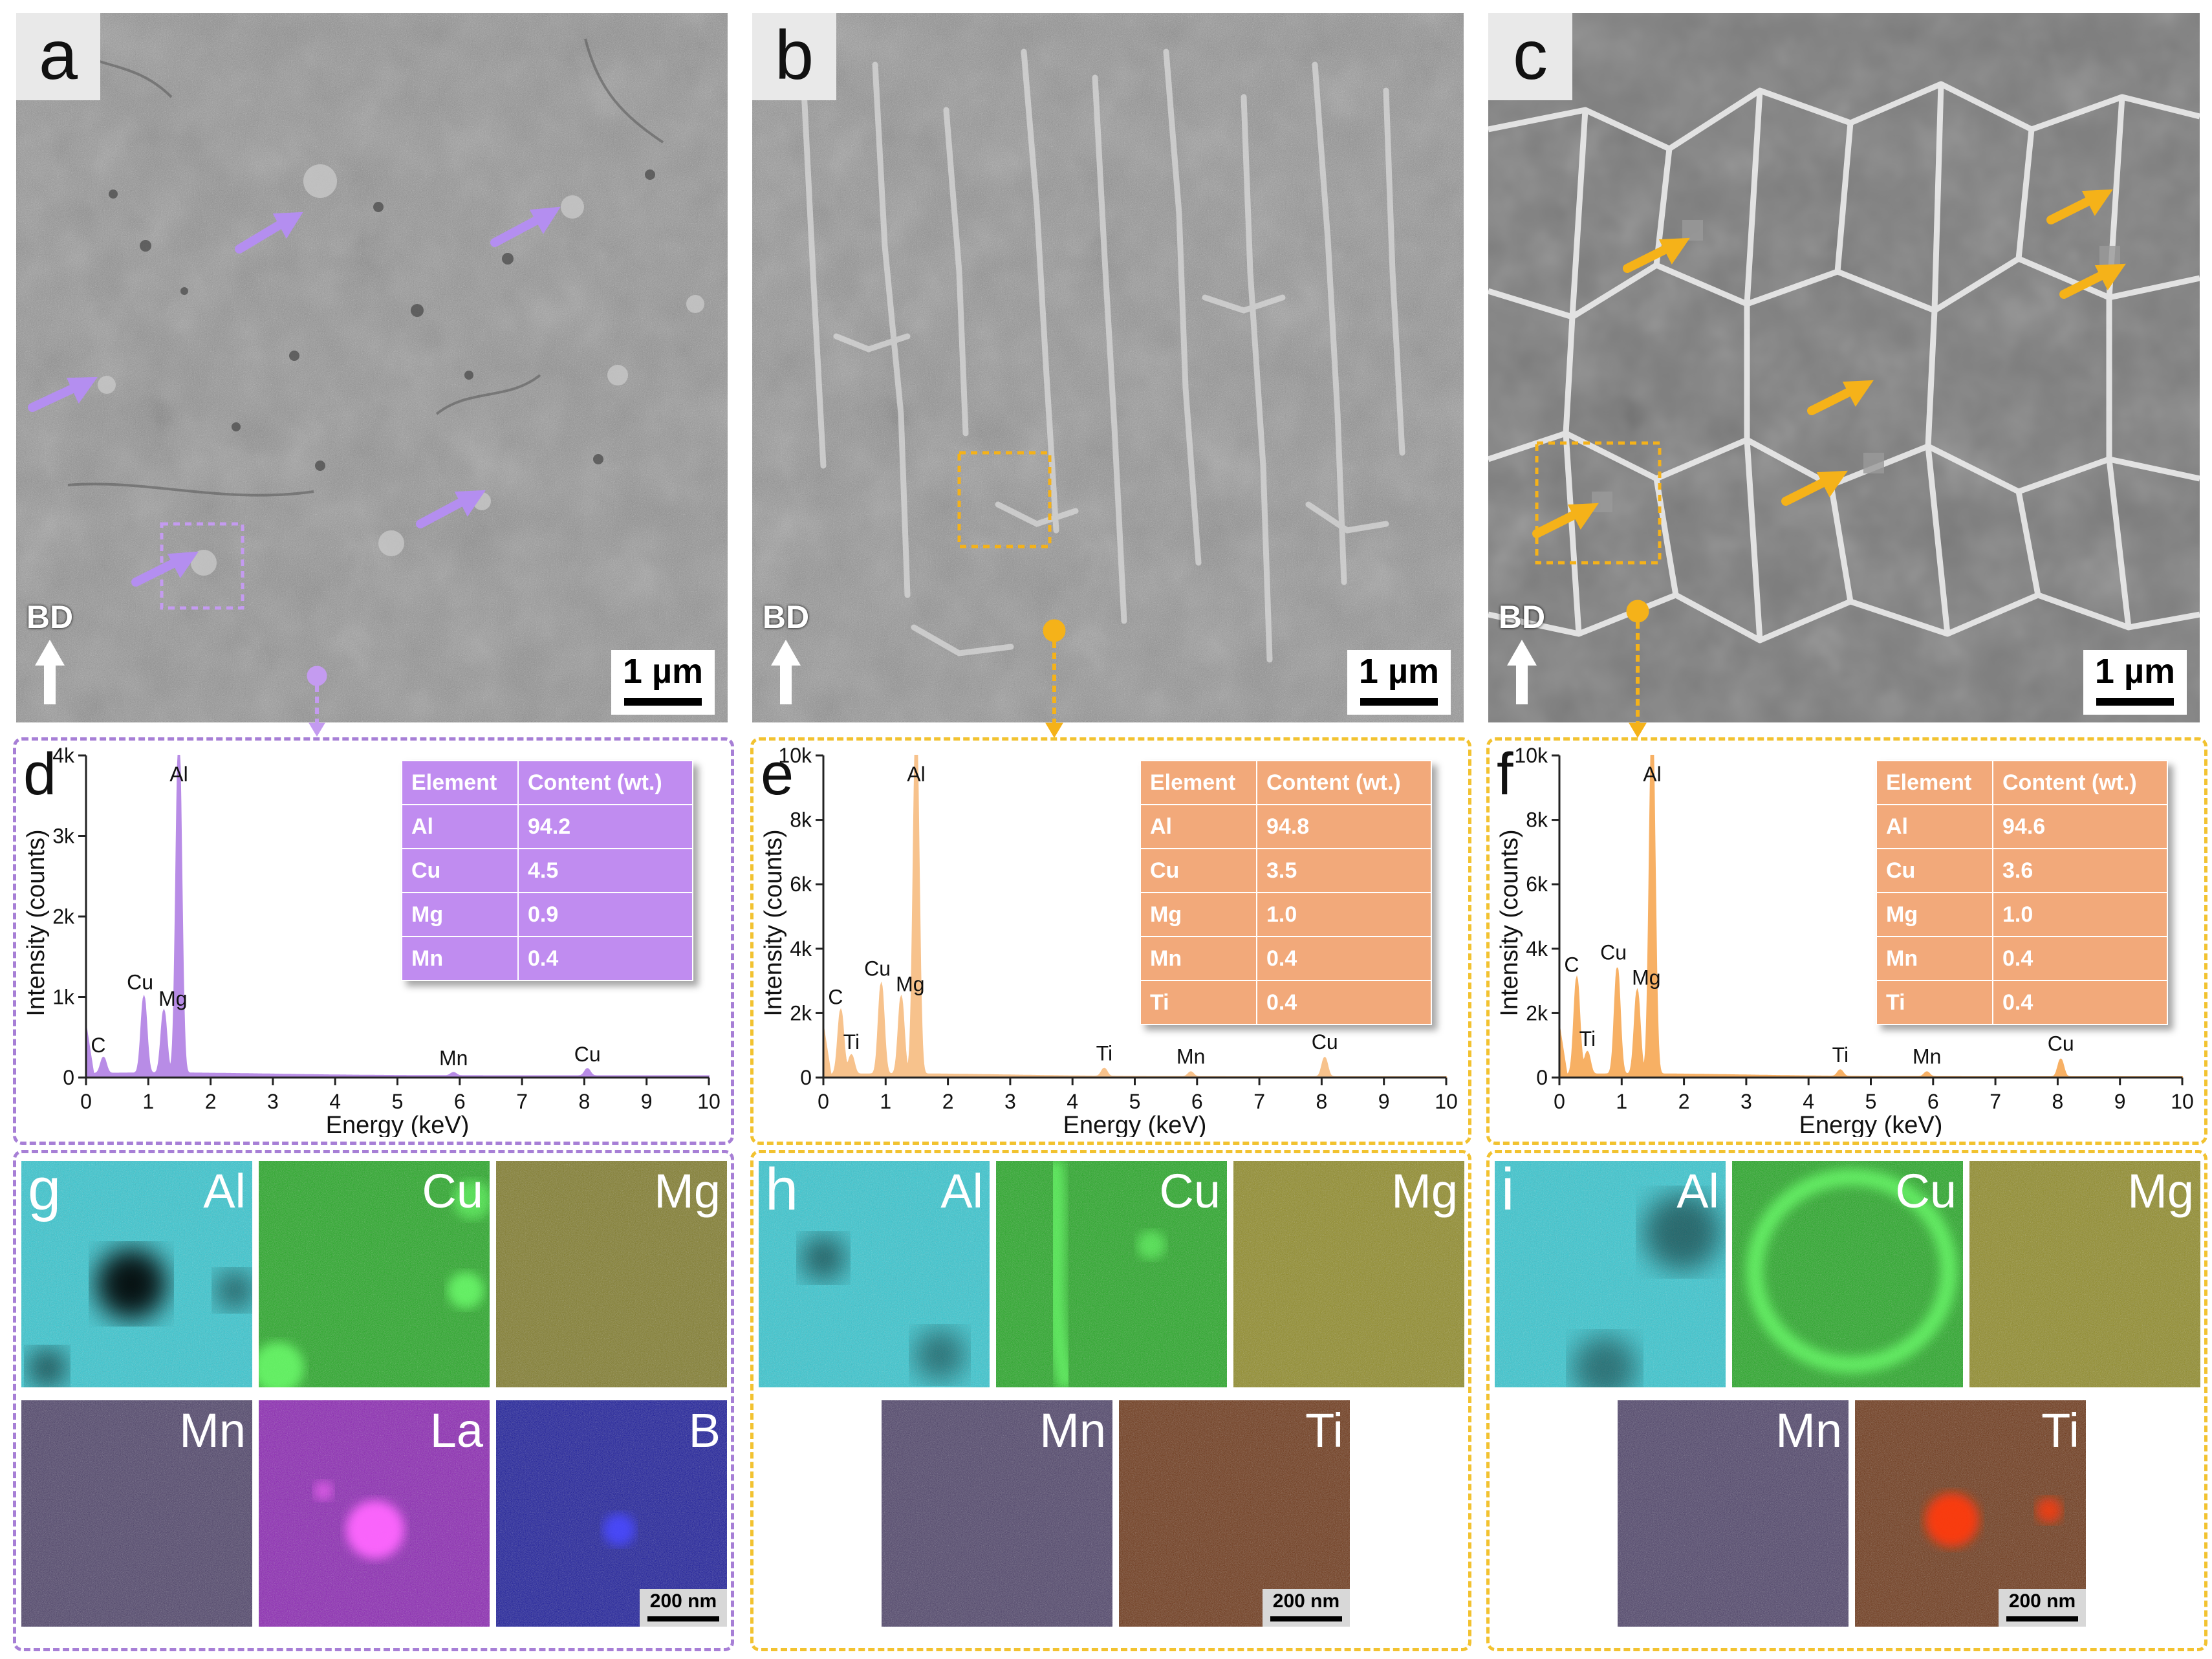  Describe the element at coordinates (605, 826) in the screenshot. I see `content-cell: 94.2` at that location.